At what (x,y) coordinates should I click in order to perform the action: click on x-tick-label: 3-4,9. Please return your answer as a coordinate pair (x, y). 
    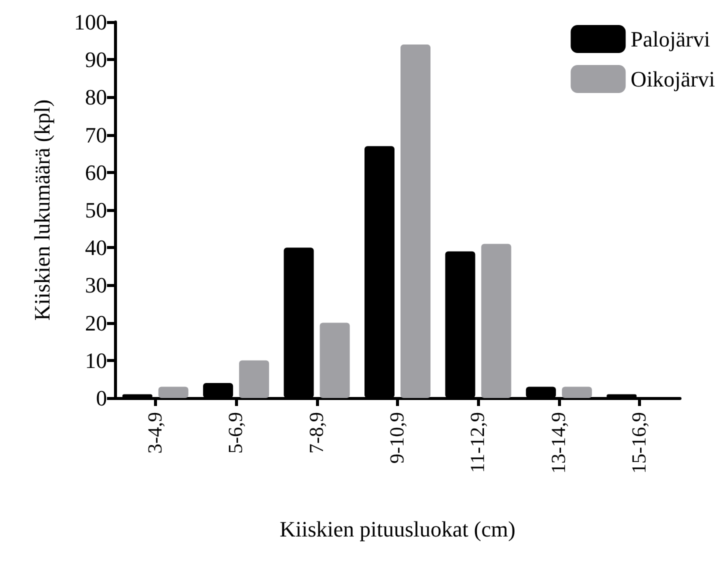
    Looking at the image, I should click on (155, 433).